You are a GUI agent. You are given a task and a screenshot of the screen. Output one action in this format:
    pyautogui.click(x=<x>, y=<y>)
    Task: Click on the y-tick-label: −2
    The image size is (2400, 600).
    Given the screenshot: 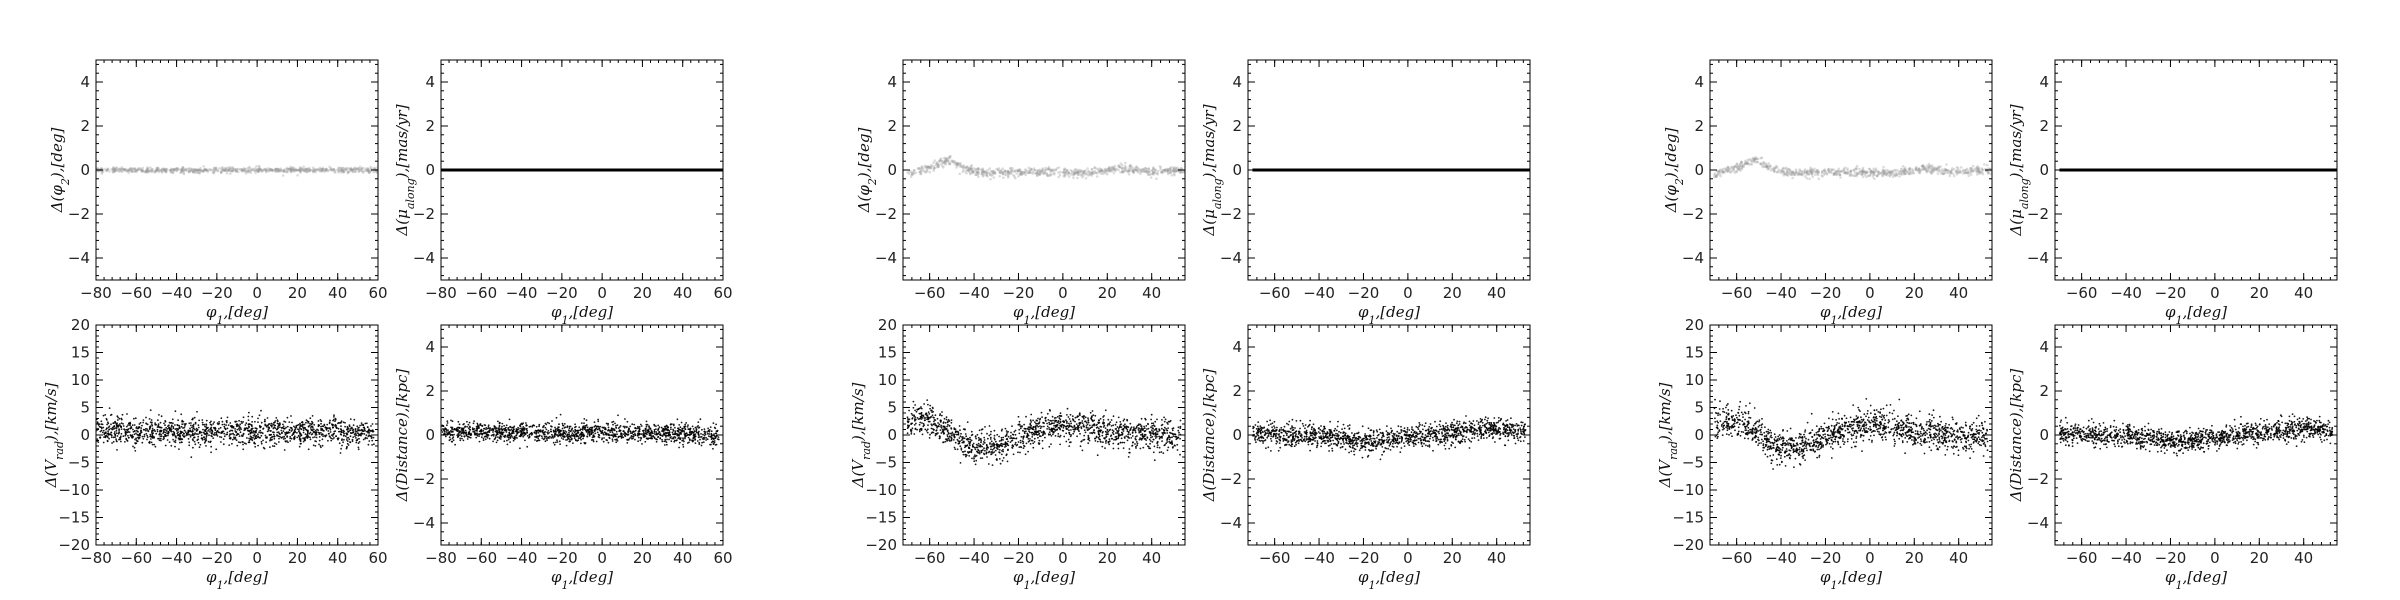 What is the action you would take?
    pyautogui.click(x=424, y=214)
    